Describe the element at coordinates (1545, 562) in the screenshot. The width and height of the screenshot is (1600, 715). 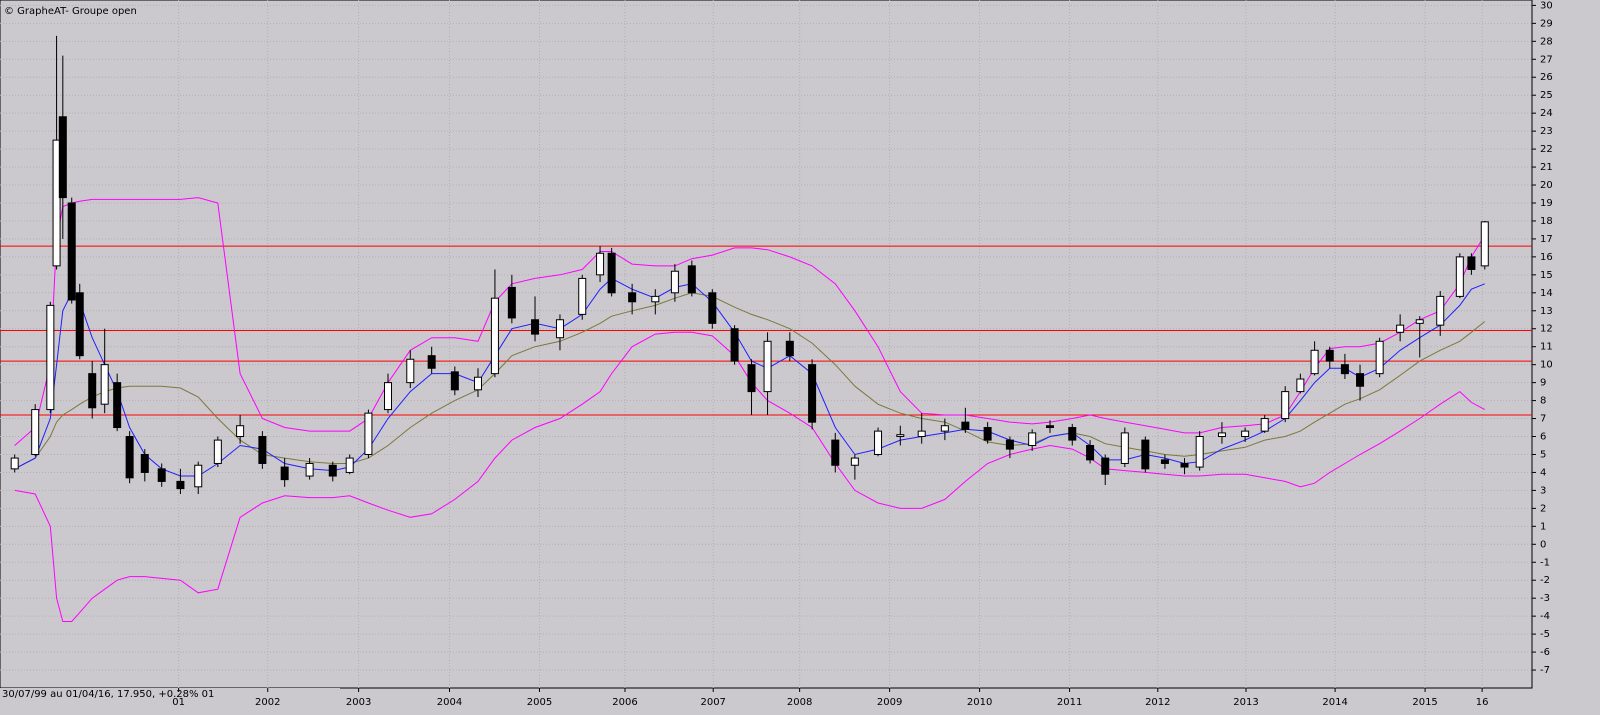
I see `y-tick-label: -1` at that location.